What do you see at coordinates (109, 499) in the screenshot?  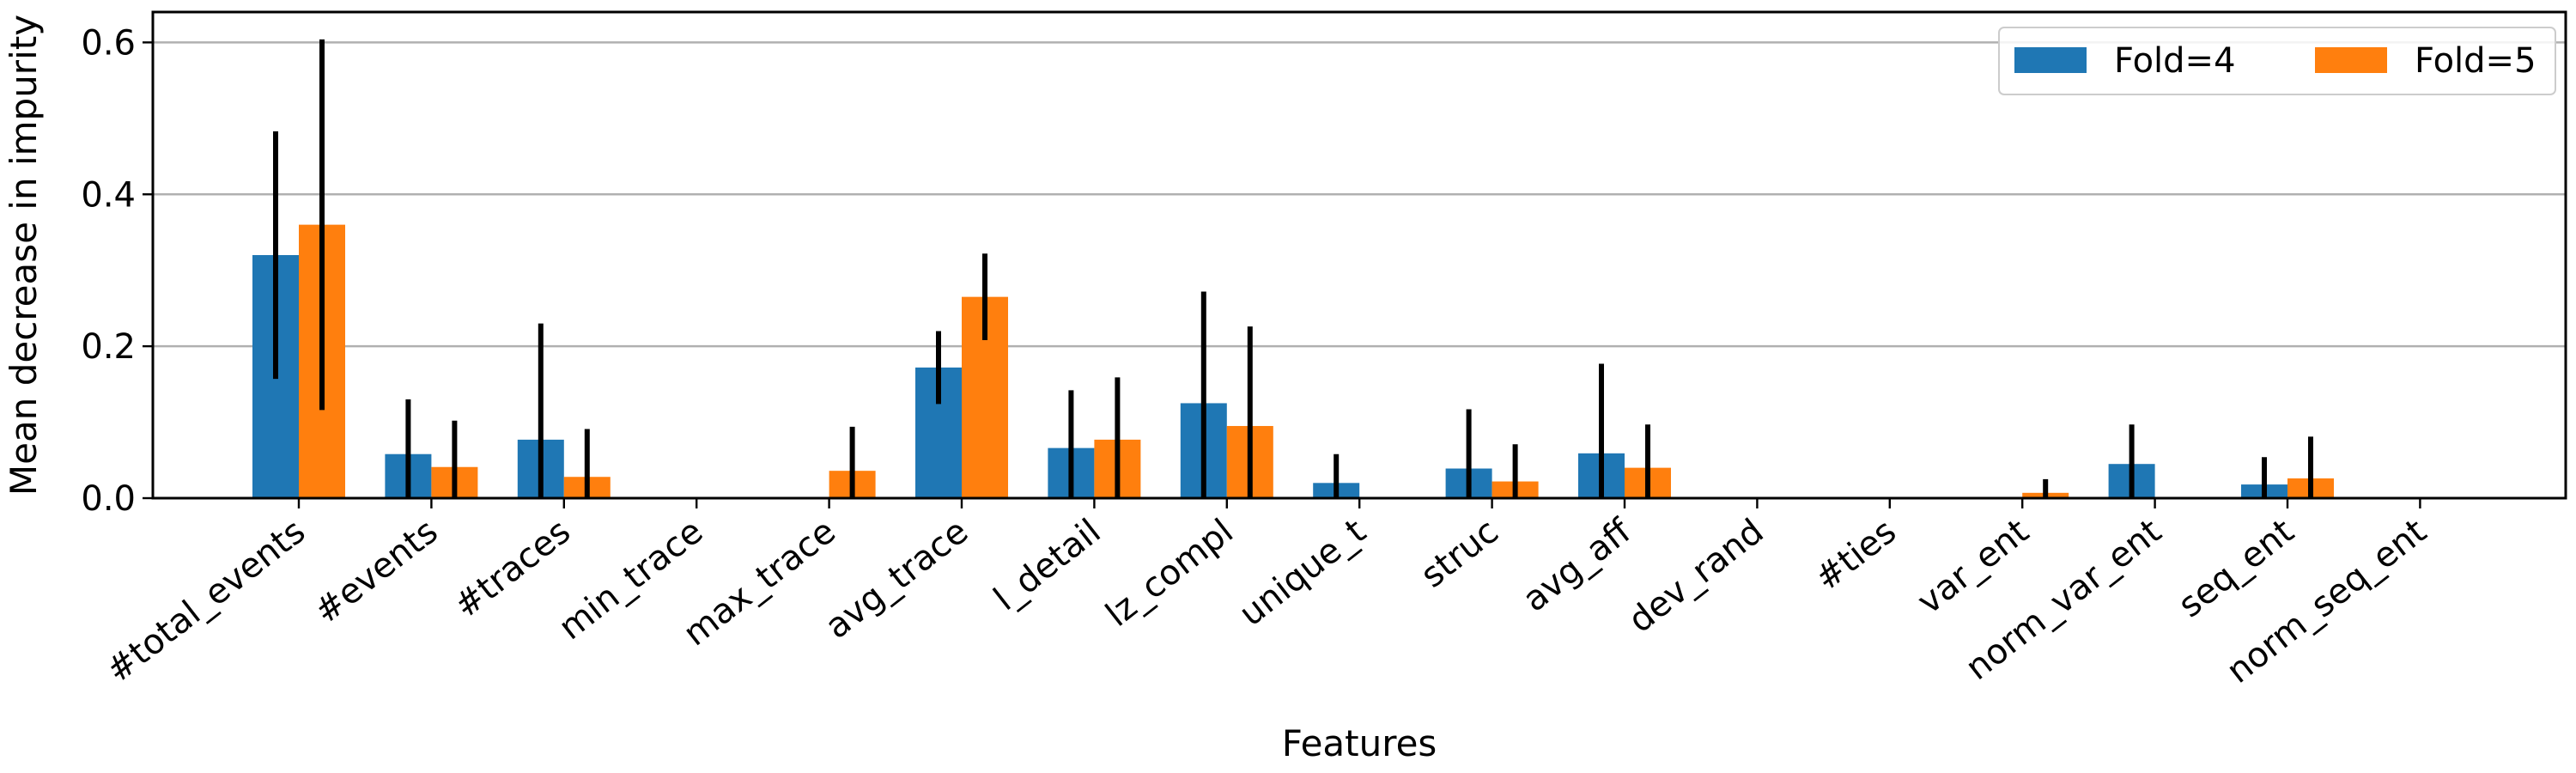 I see `y-tick-label: 0.0` at bounding box center [109, 499].